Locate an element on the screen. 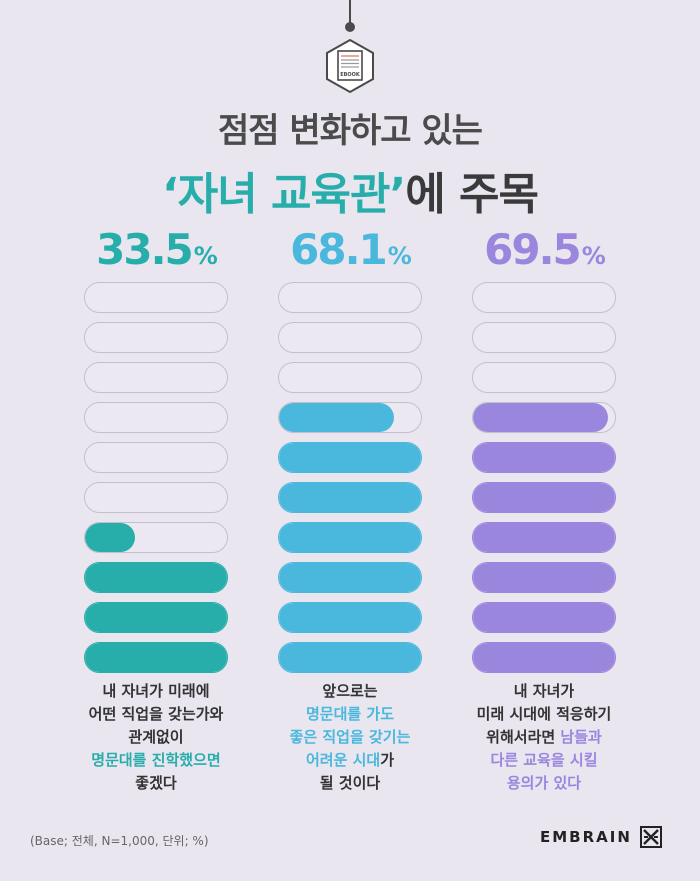 The width and height of the screenshot is (700, 881). hanger-dot is located at coordinates (350, 27).